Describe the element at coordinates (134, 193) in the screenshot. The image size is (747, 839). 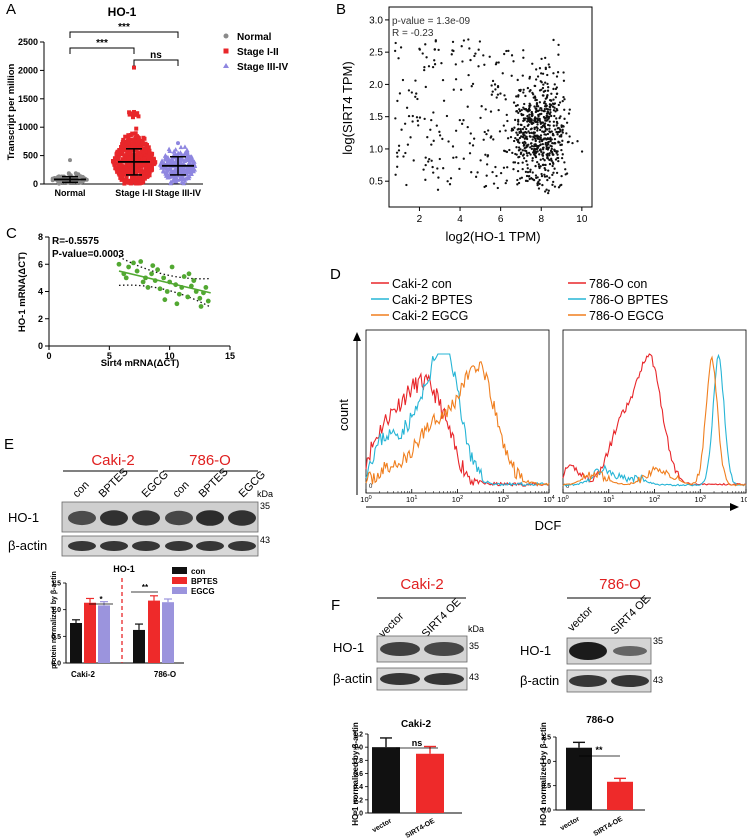
I see `a-xtick-label: Stage I-II` at that location.